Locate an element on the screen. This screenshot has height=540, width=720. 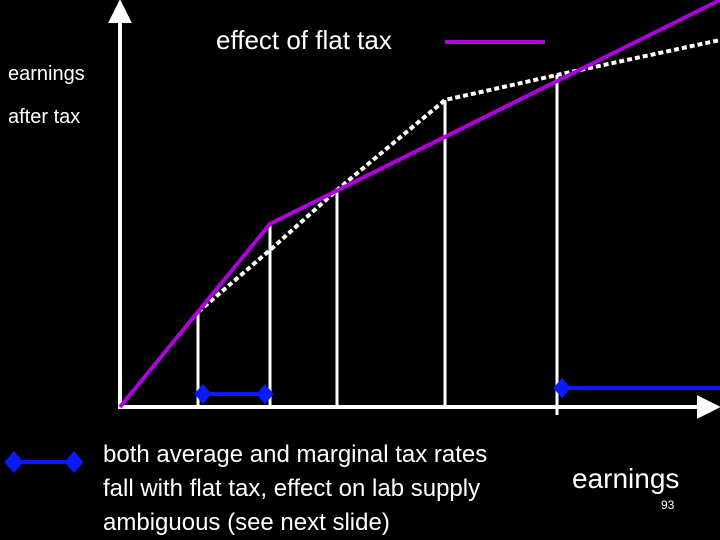
note-line: ambiguous (see next slide) is located at coordinates (246, 522).